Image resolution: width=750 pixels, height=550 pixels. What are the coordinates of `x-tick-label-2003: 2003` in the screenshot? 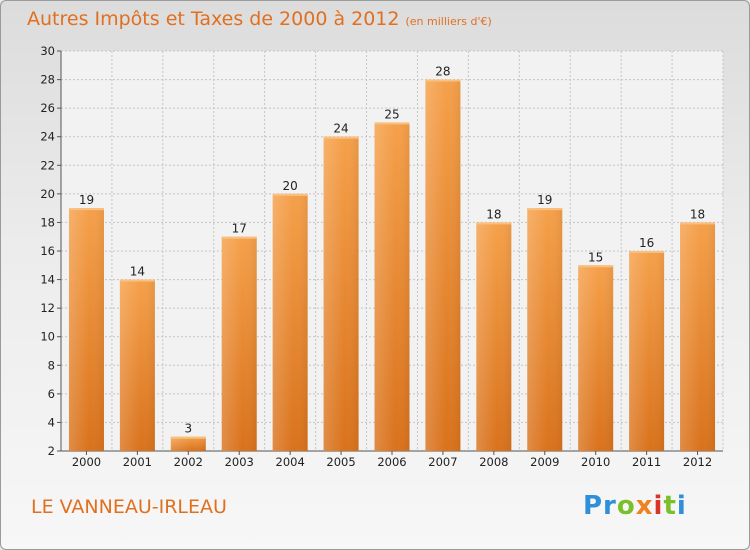 It's located at (239, 462).